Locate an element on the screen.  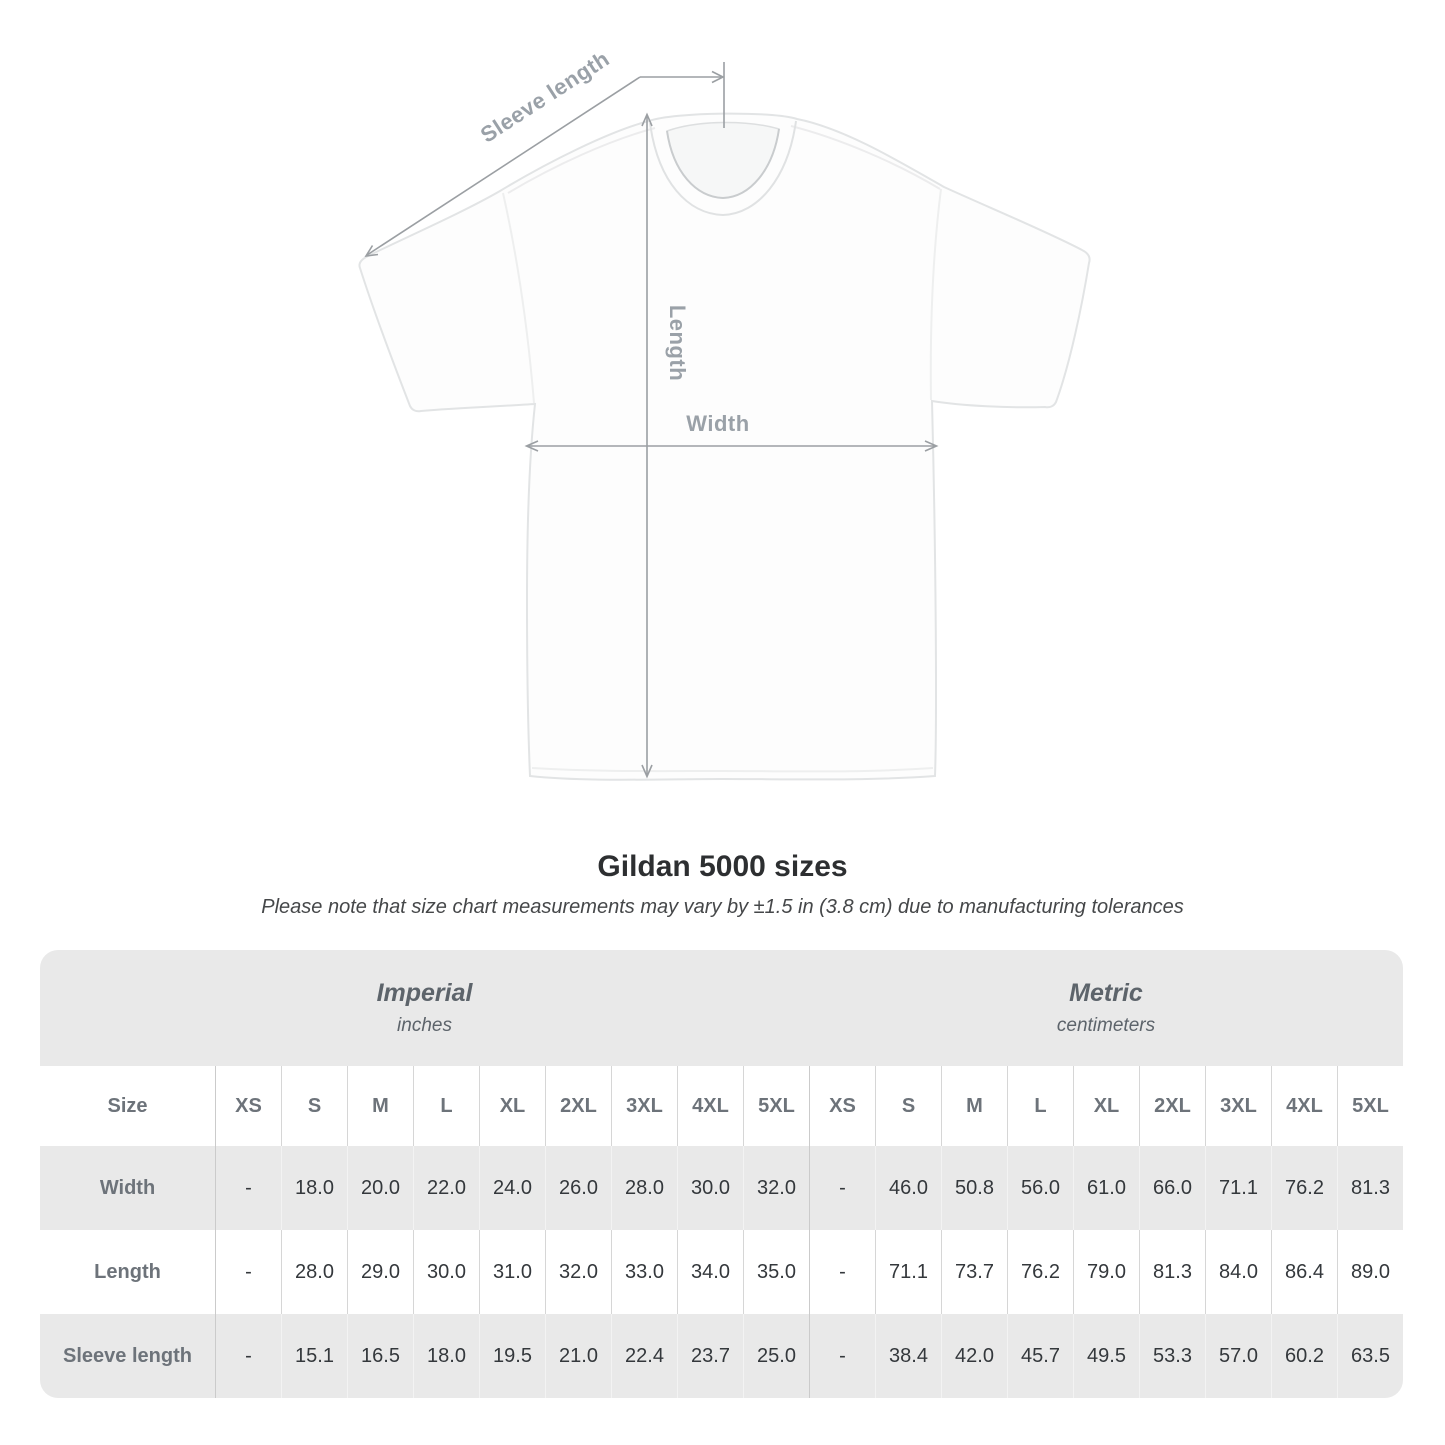
length-label: Length is located at coordinates (677, 343).